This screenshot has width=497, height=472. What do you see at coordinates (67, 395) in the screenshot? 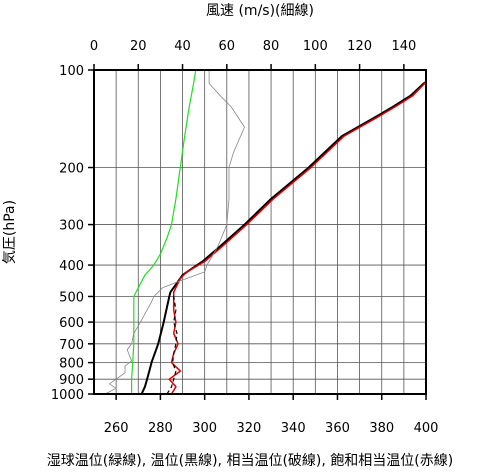
I see `y-tick-label: 1000` at bounding box center [67, 395].